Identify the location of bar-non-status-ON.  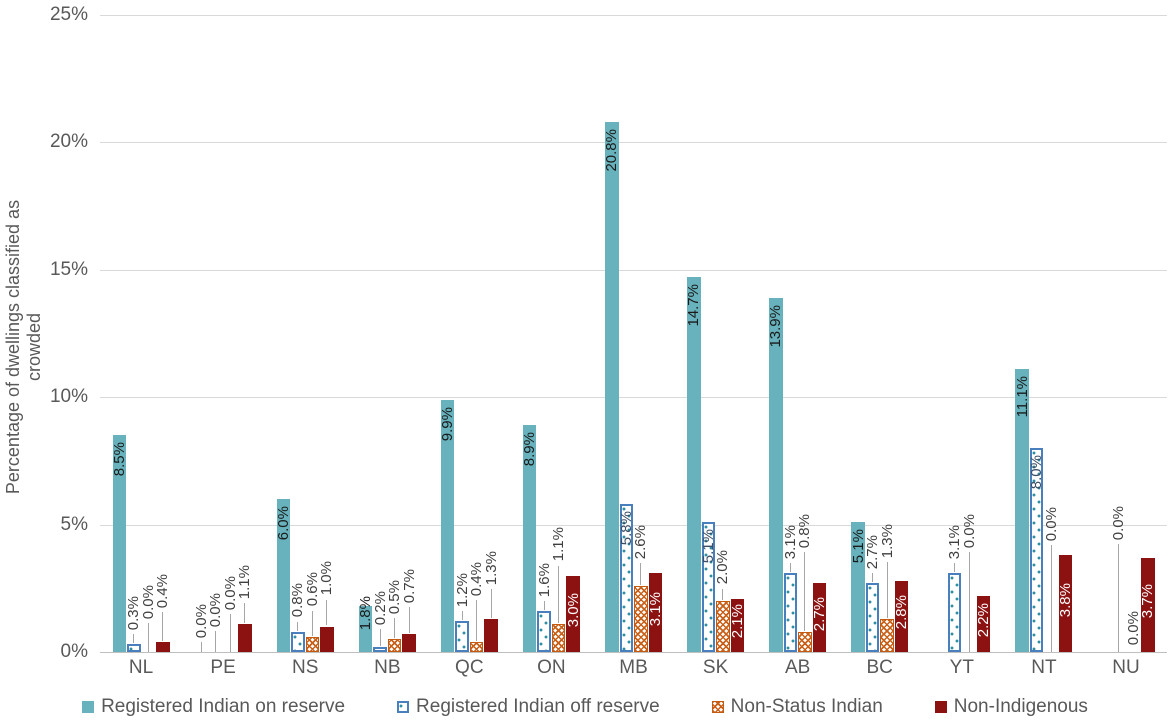
(558, 638).